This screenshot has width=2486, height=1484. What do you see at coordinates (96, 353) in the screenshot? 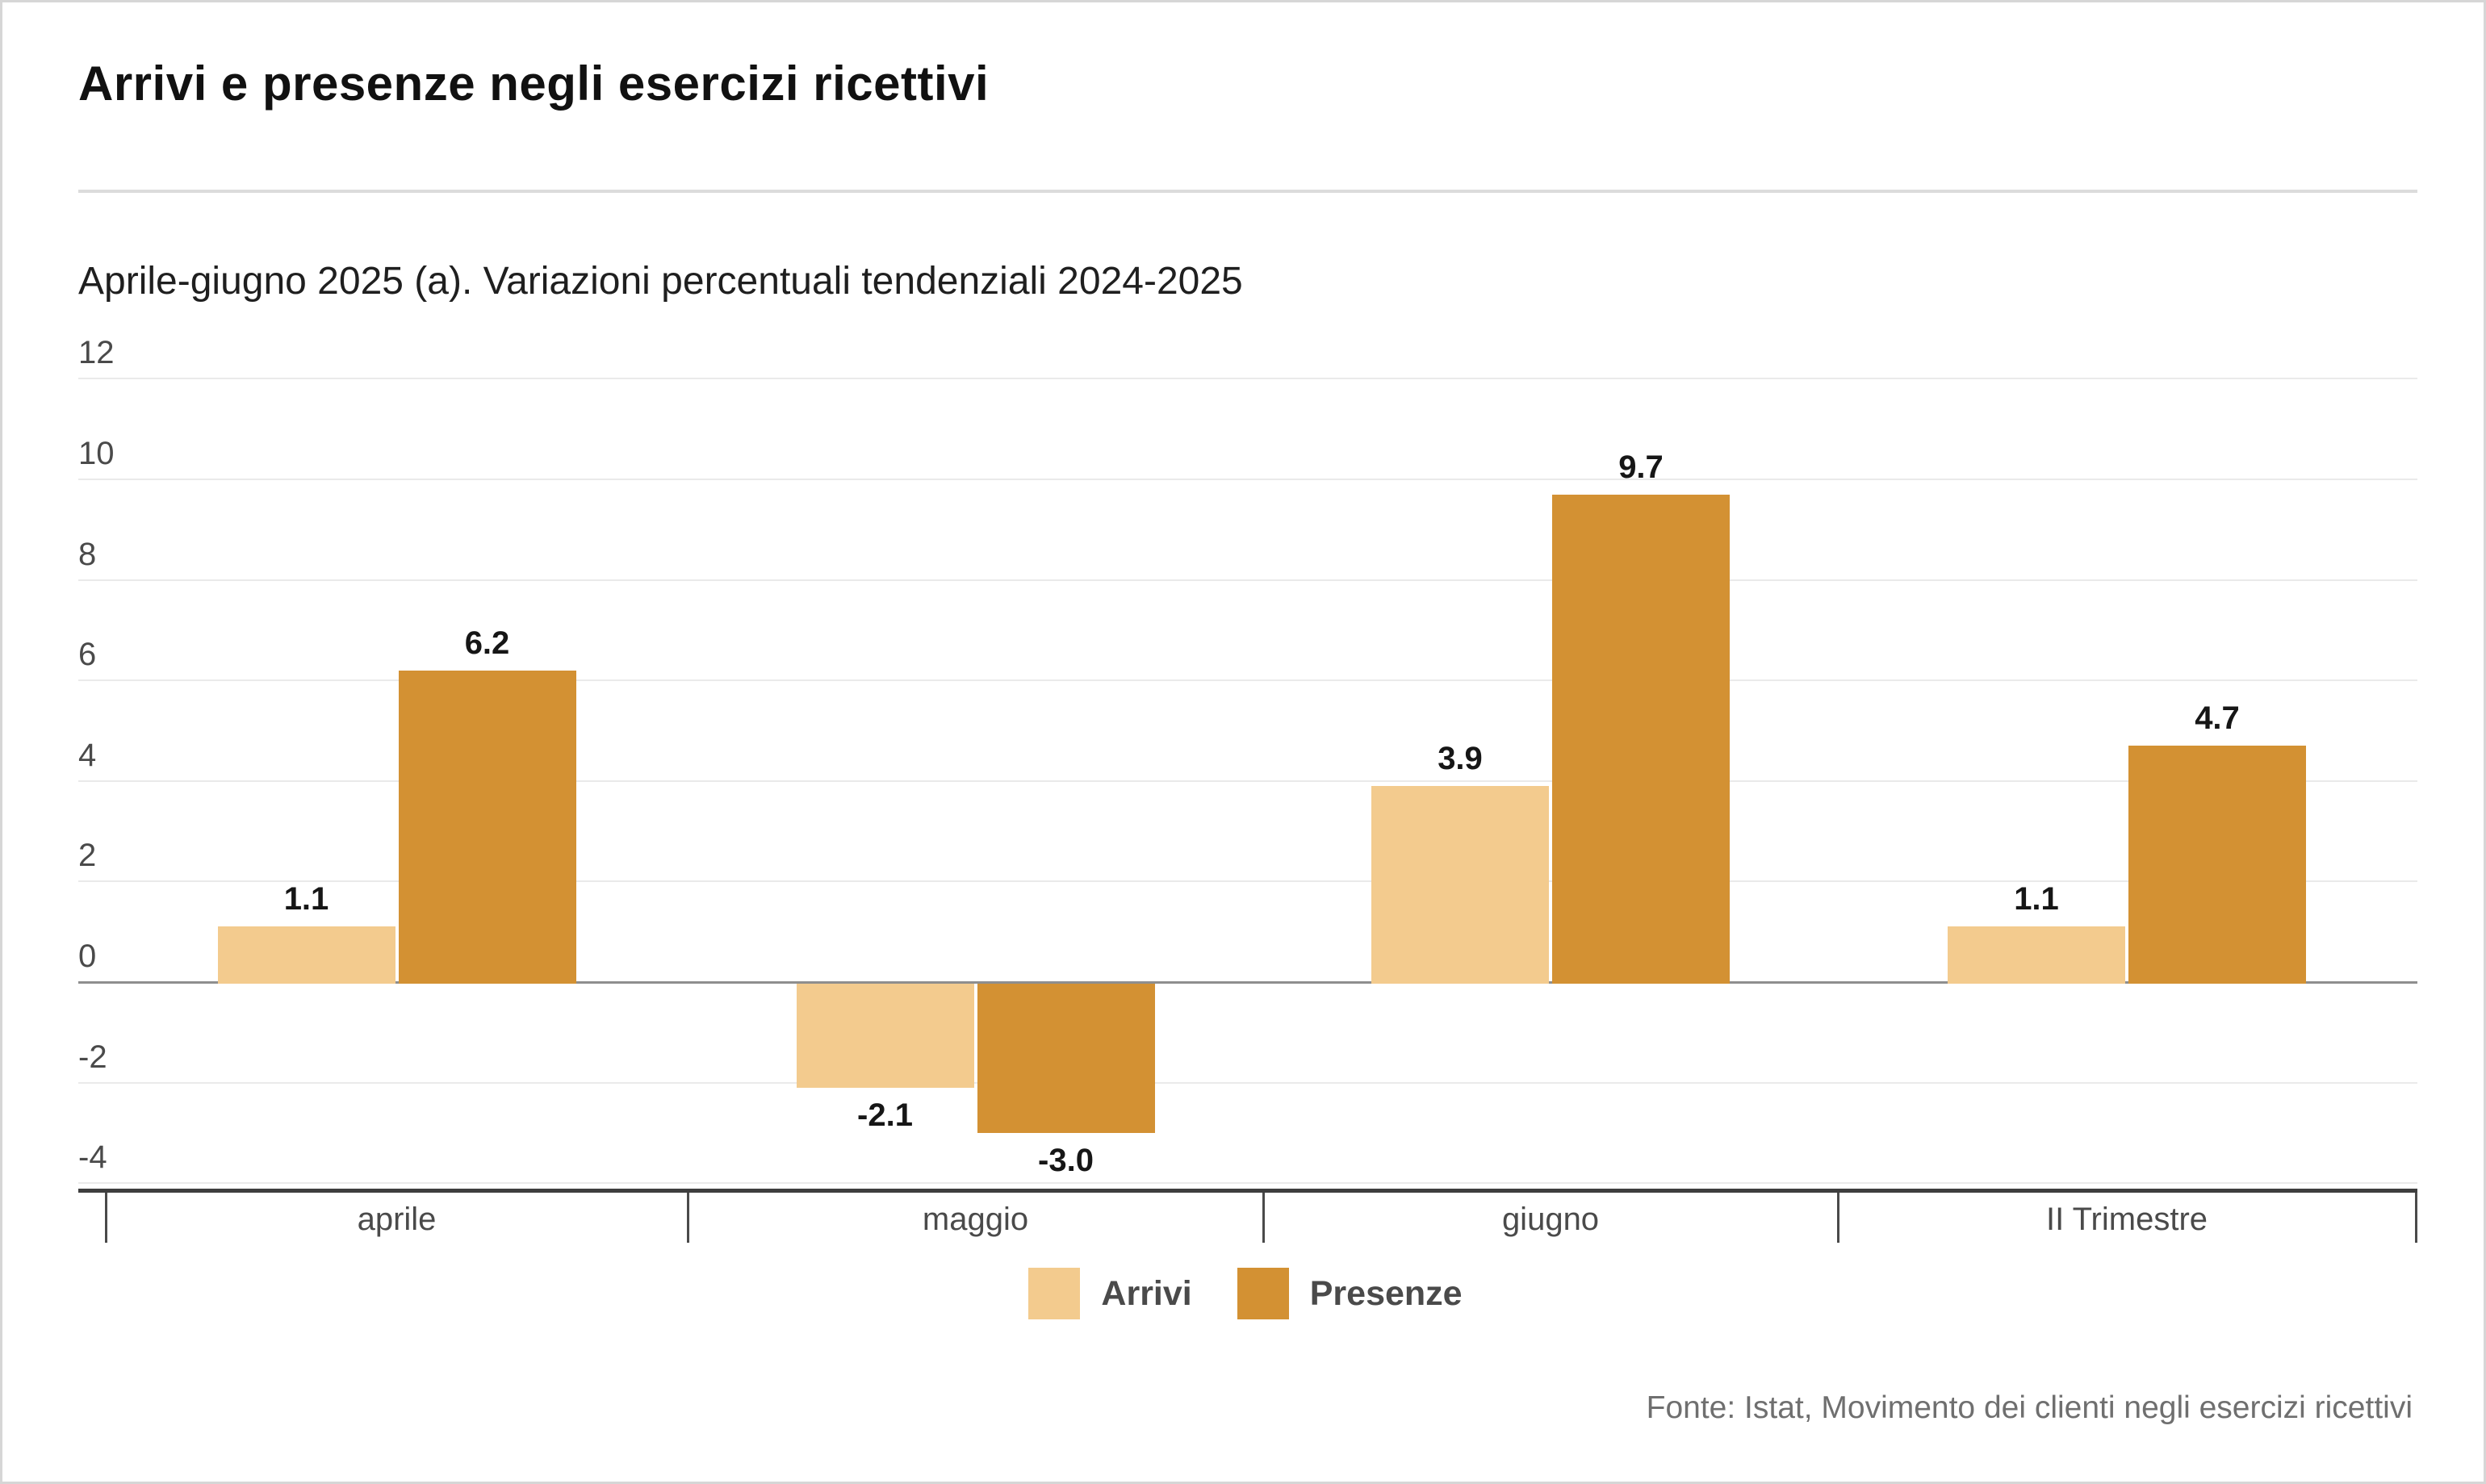
I see `y-axis-label-12: 12` at bounding box center [96, 353].